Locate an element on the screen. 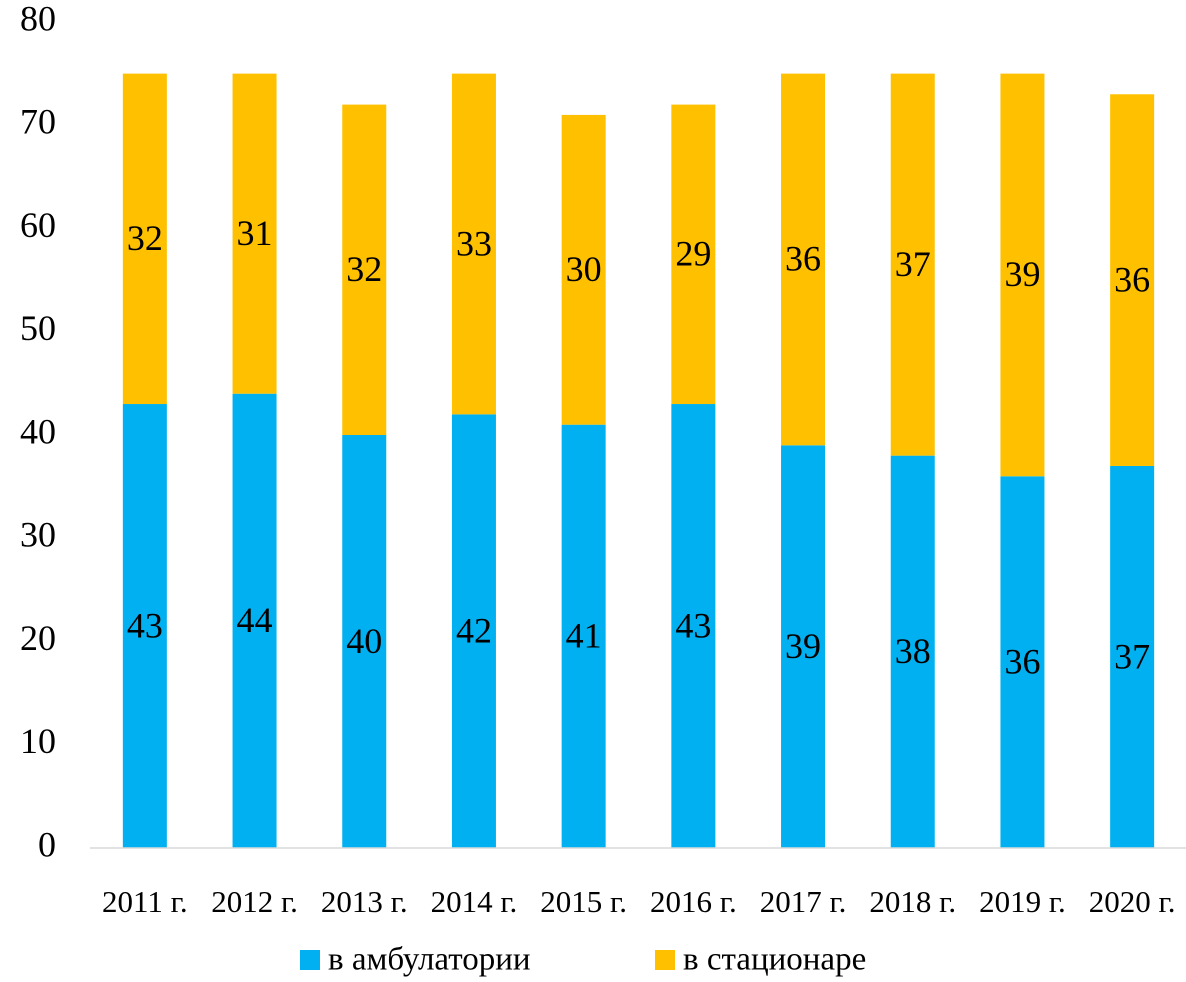 The image size is (1186, 982). x-tick-label: 2014 г. is located at coordinates (474, 901).